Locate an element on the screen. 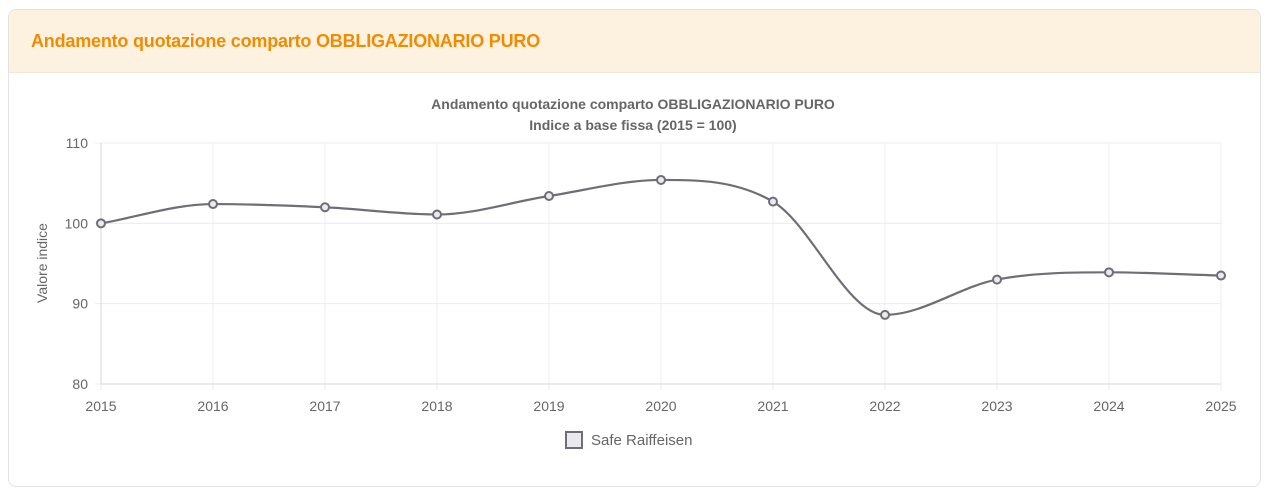  y-tick-label: 100 is located at coordinates (77, 223).